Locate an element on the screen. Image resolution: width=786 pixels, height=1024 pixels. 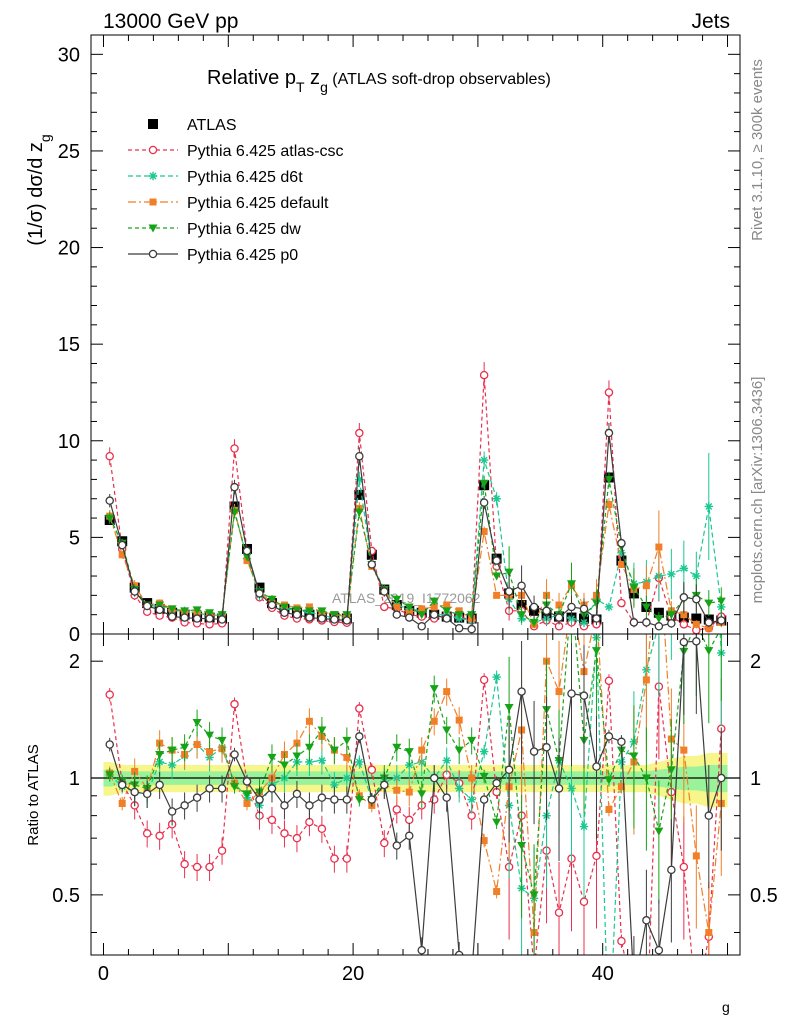
ratio-y-tick-label: 1 is located at coordinates (74, 779).